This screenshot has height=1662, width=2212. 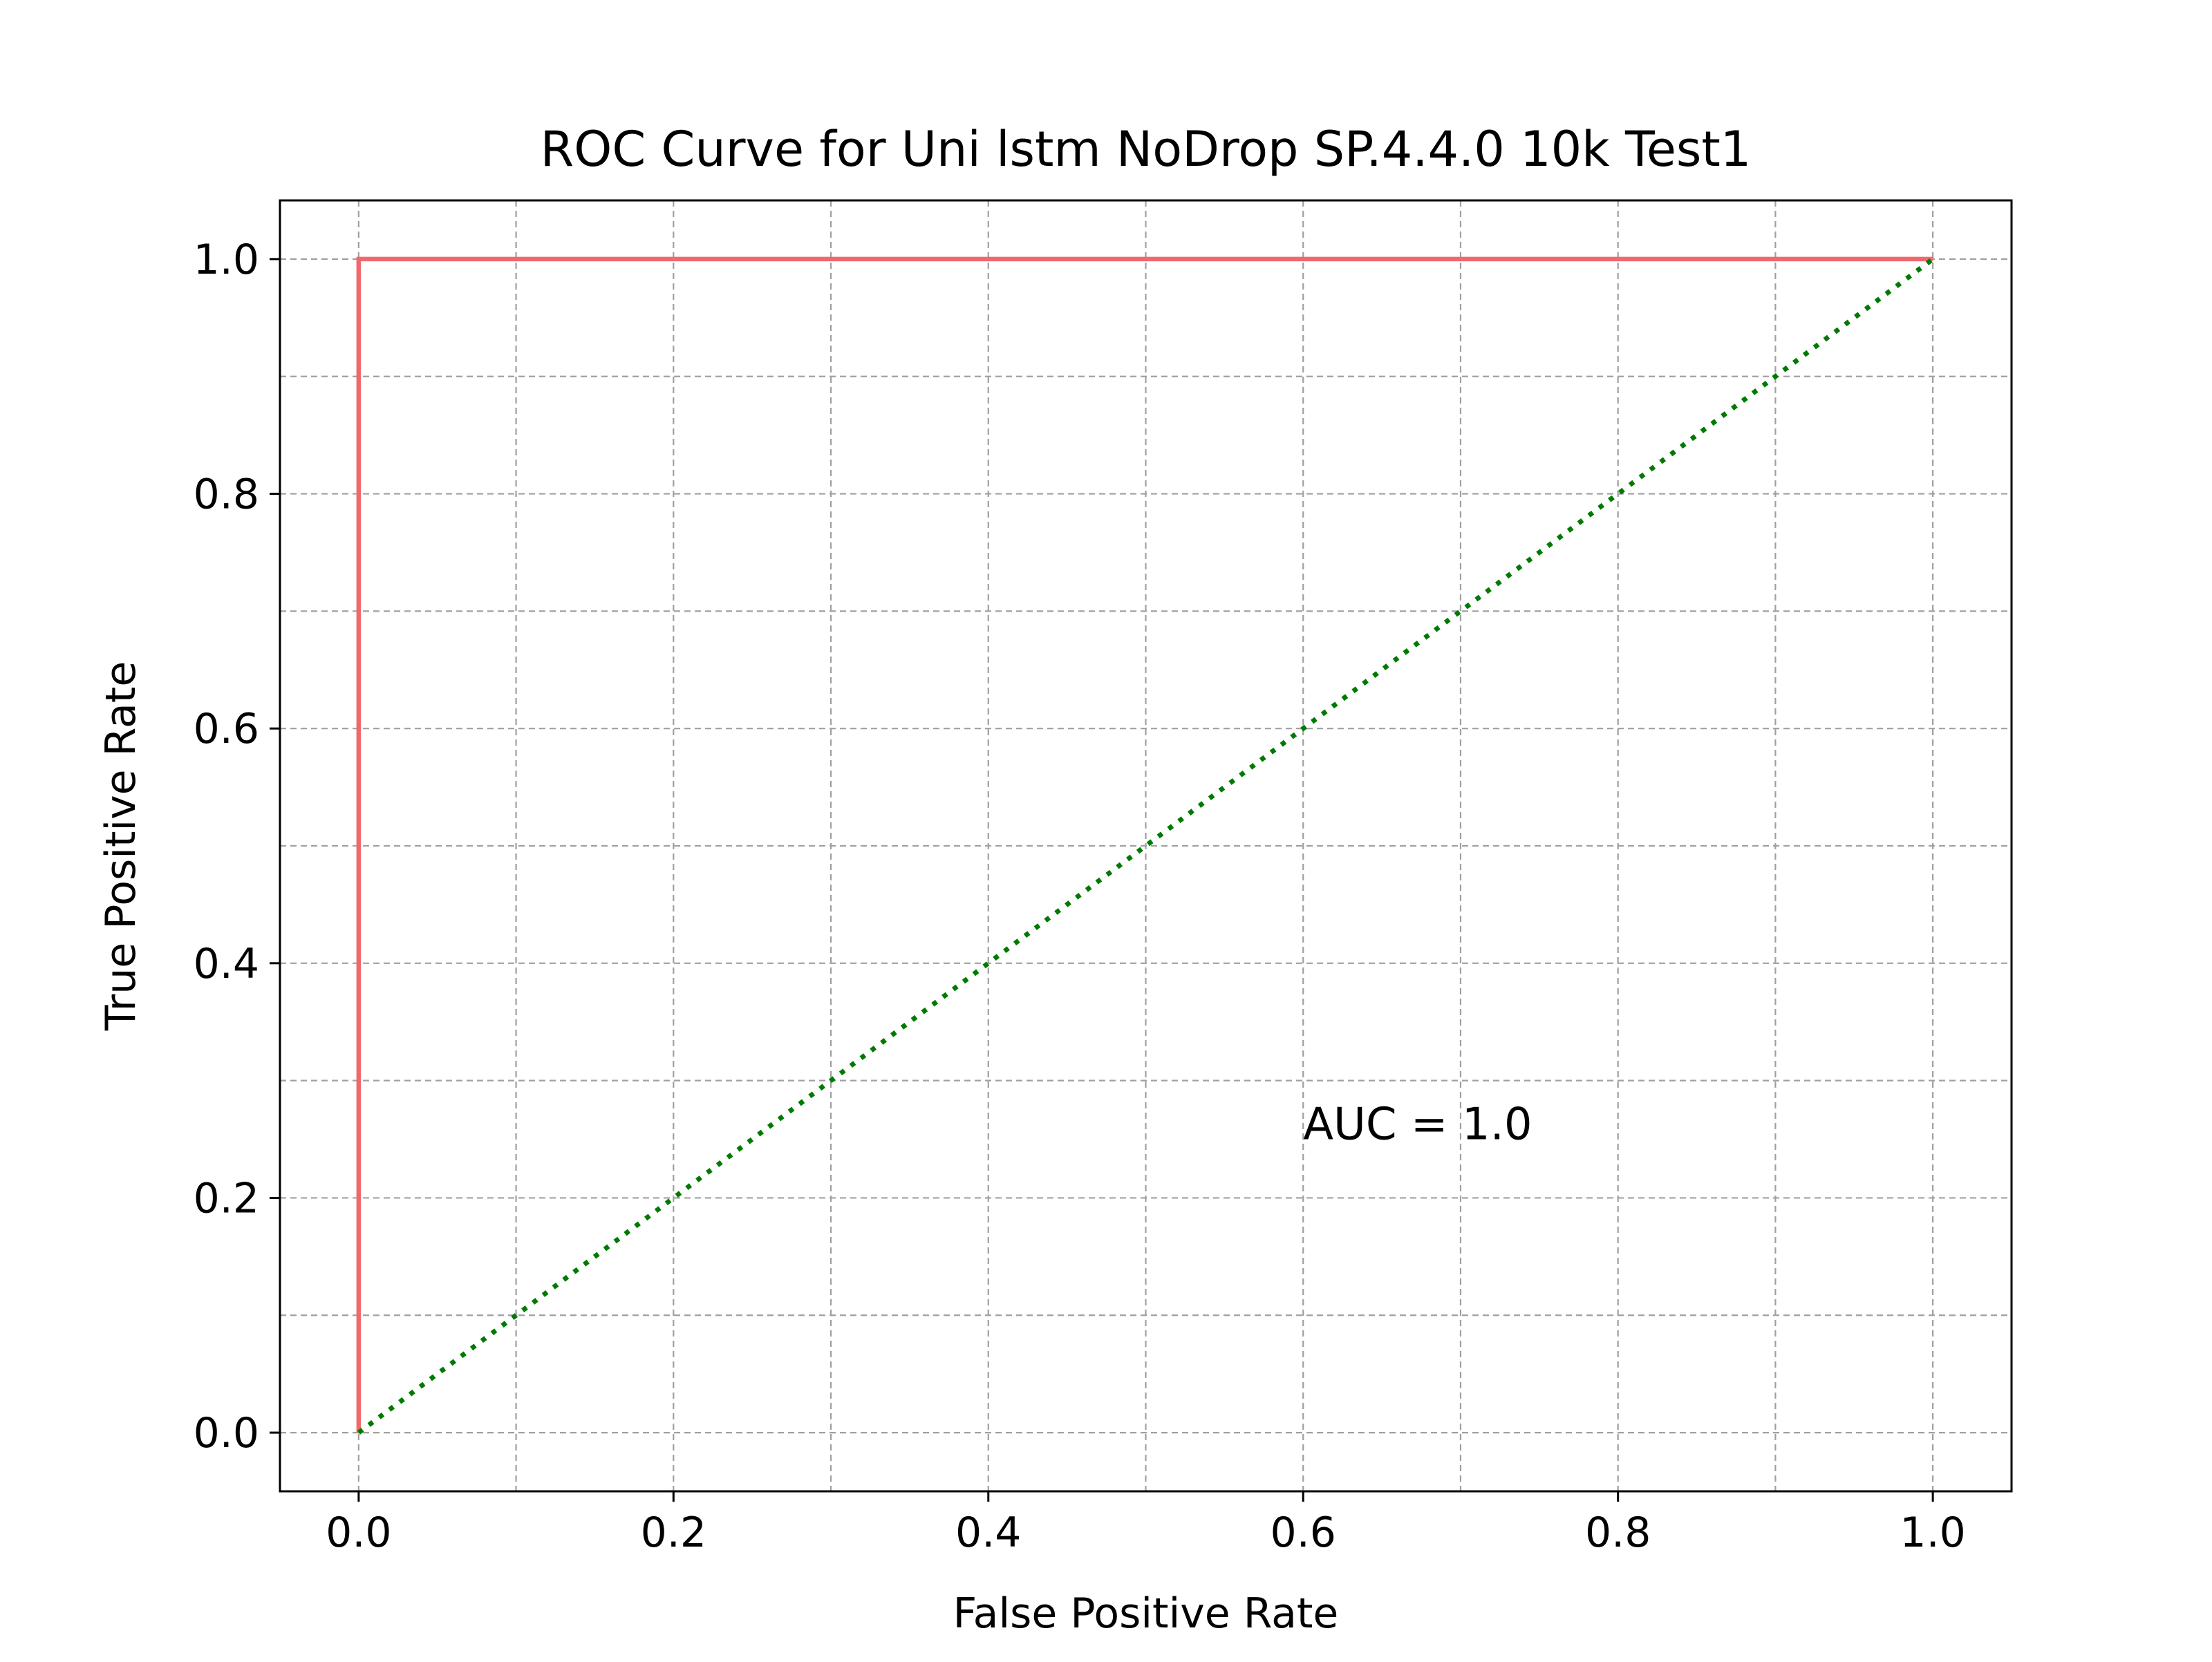 What do you see at coordinates (1303, 1533) in the screenshot?
I see `x-tick-label: 0.6` at bounding box center [1303, 1533].